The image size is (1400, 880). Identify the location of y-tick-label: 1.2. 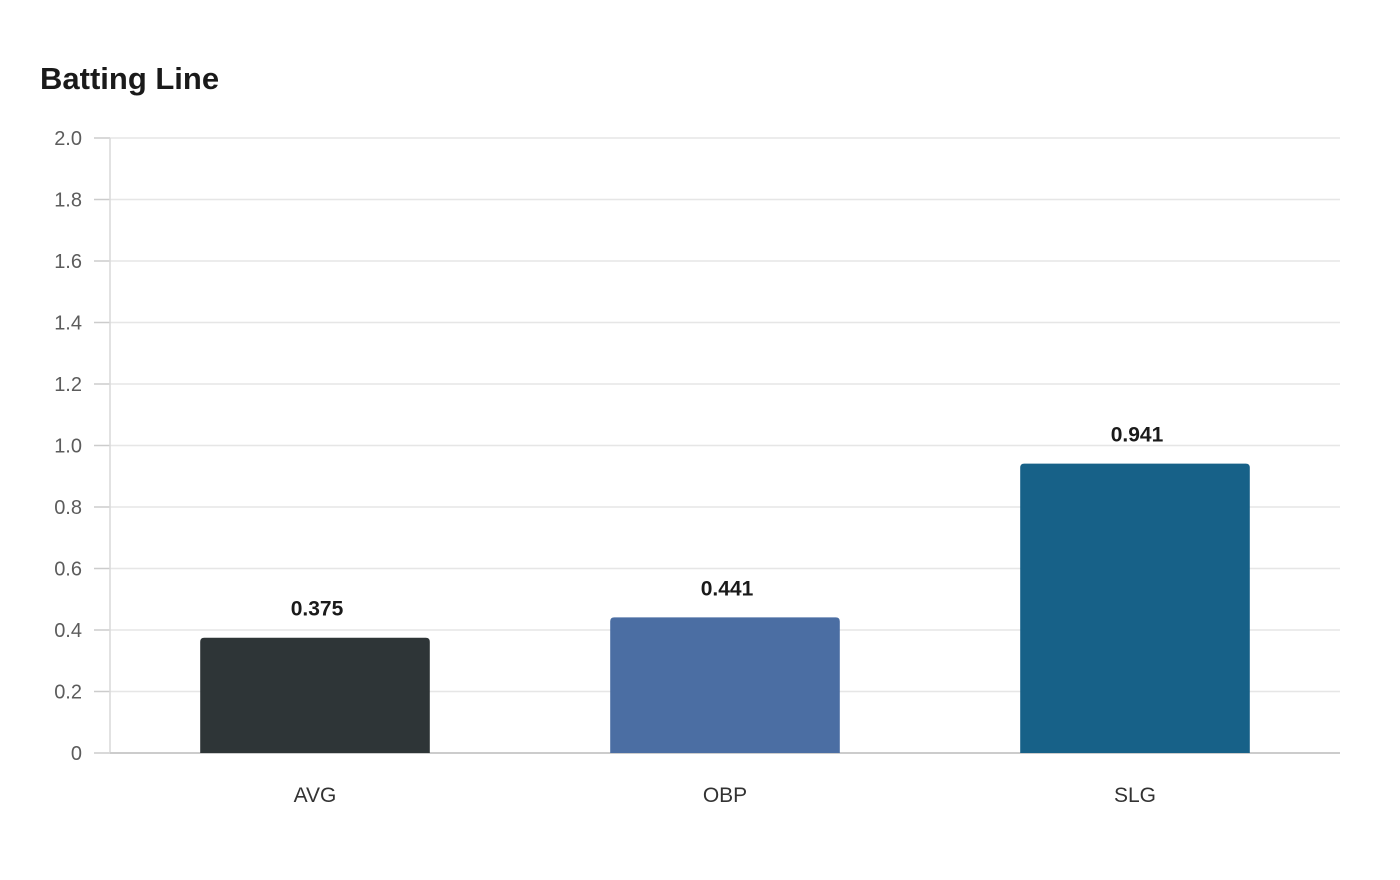
(68, 385).